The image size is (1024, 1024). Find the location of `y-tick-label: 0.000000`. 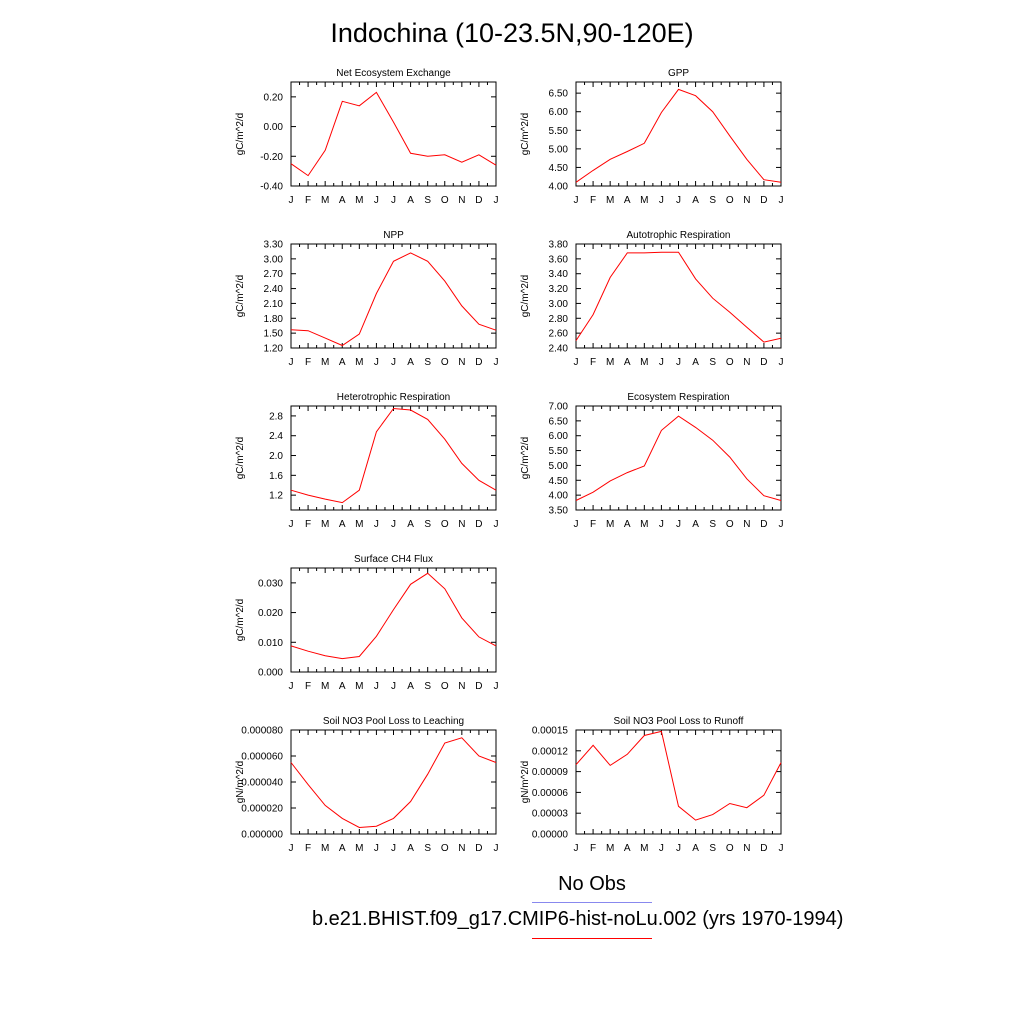

y-tick-label: 0.000000 is located at coordinates (262, 835).